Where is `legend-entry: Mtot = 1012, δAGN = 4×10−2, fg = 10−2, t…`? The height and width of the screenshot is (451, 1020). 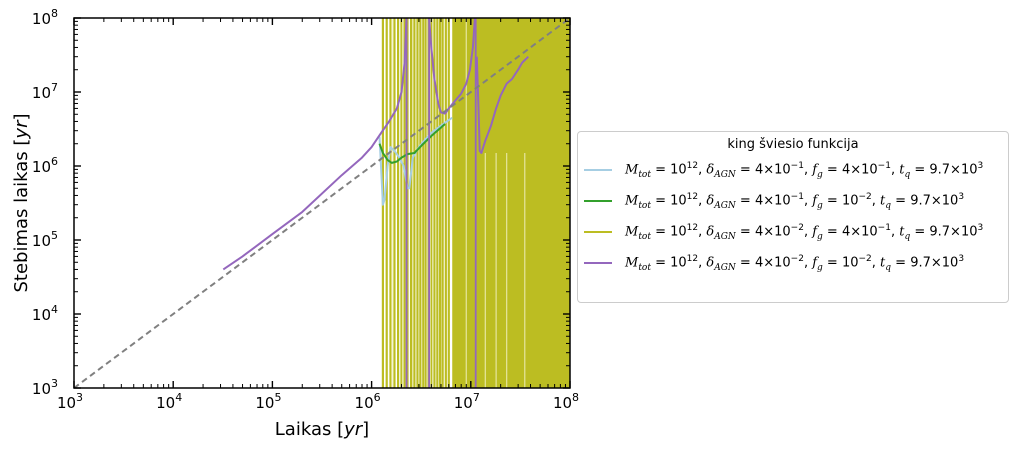 legend-entry: Mtot = 1012, δAGN = 4×10−2, fg = 10−2, t… is located at coordinates (794, 263).